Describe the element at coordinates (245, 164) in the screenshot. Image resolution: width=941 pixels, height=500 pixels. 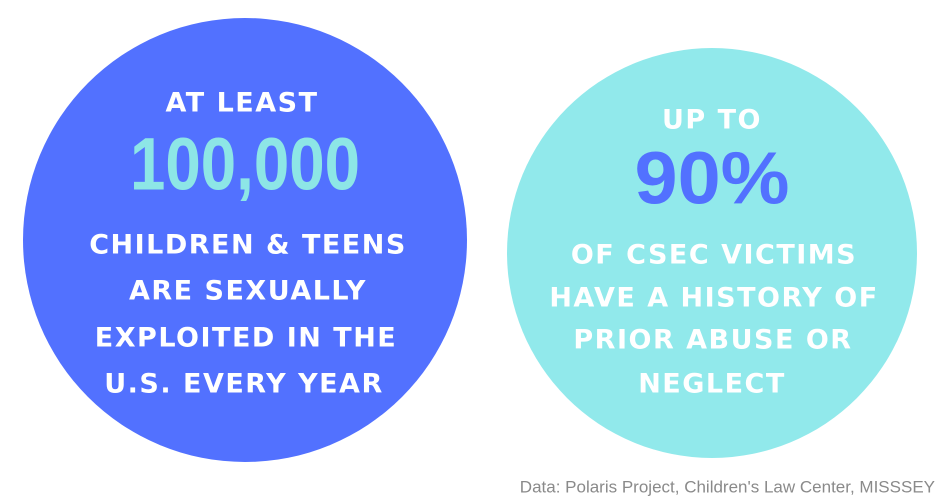
I see `figure: 100,000` at that location.